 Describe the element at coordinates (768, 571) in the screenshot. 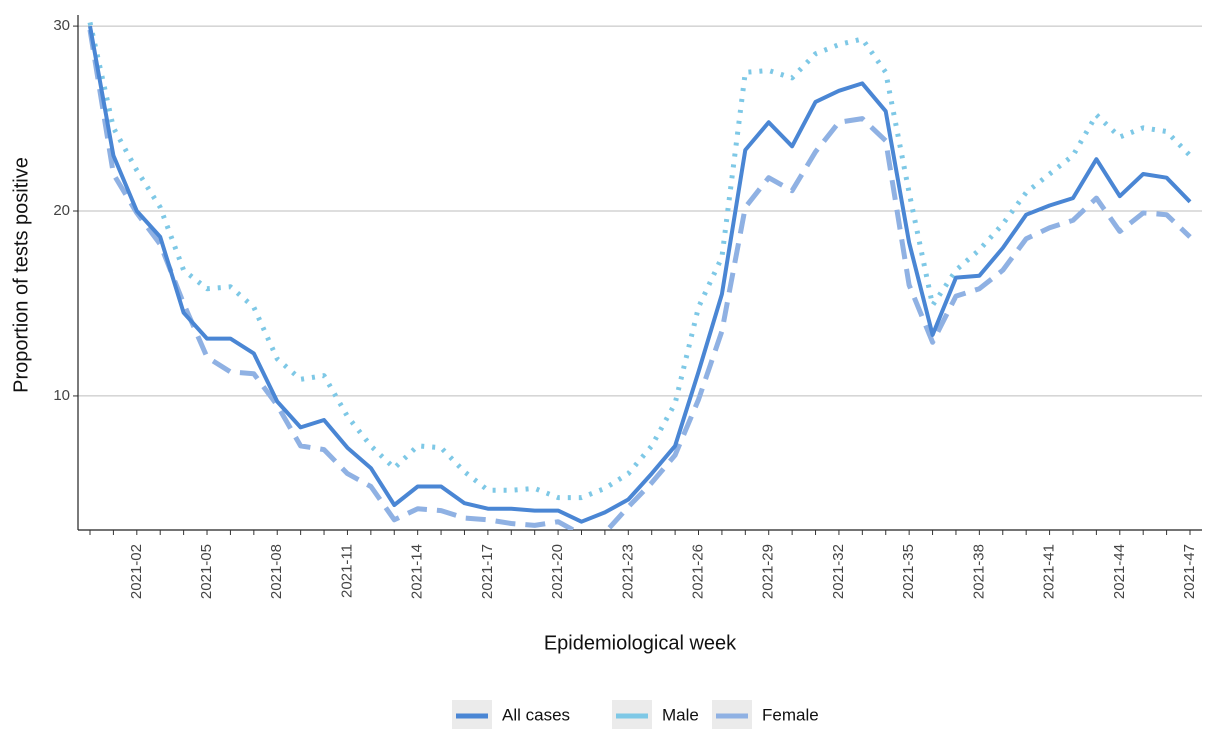

I see `x-tick-label: 2021-29` at that location.